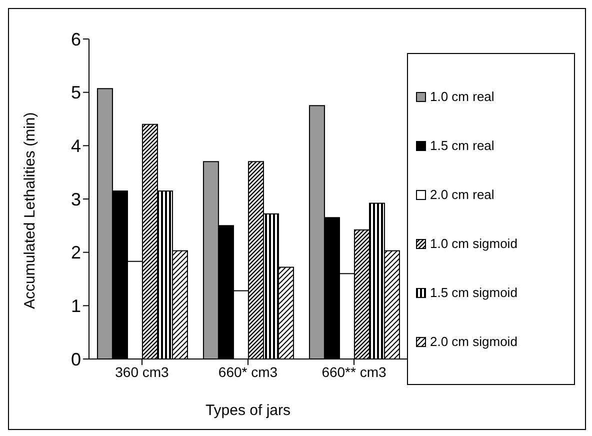 The height and width of the screenshot is (436, 592). What do you see at coordinates (248, 410) in the screenshot?
I see `x-axis-title: Types of jars` at bounding box center [248, 410].